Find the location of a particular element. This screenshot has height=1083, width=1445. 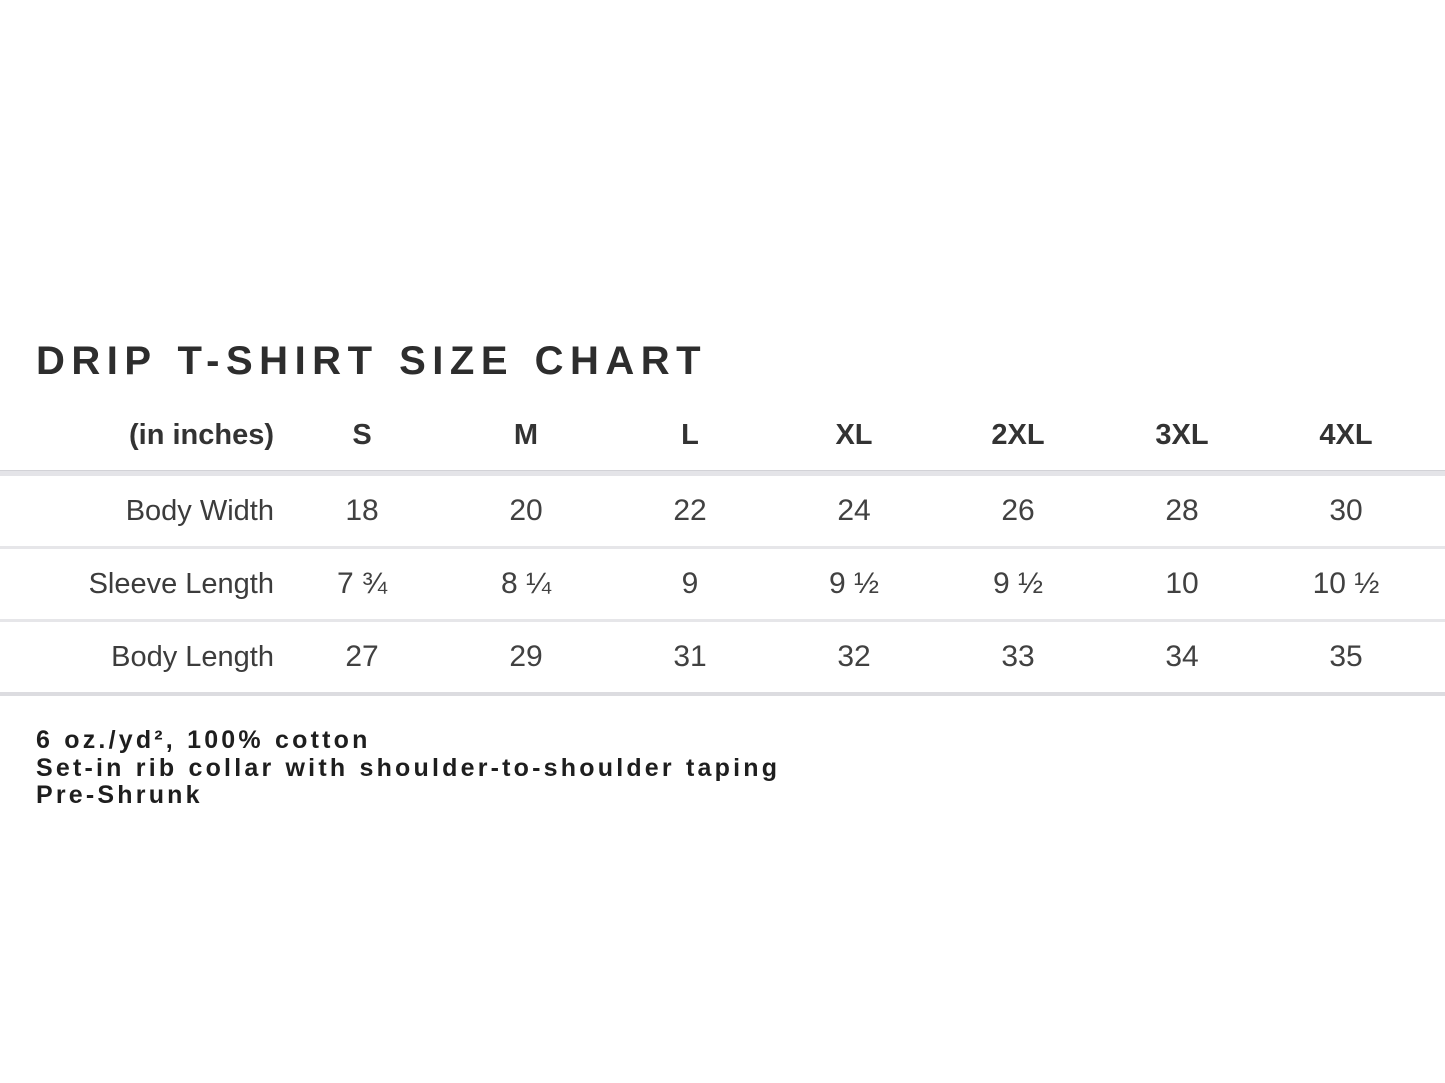

row-label: Sleeve Length is located at coordinates (181, 583).